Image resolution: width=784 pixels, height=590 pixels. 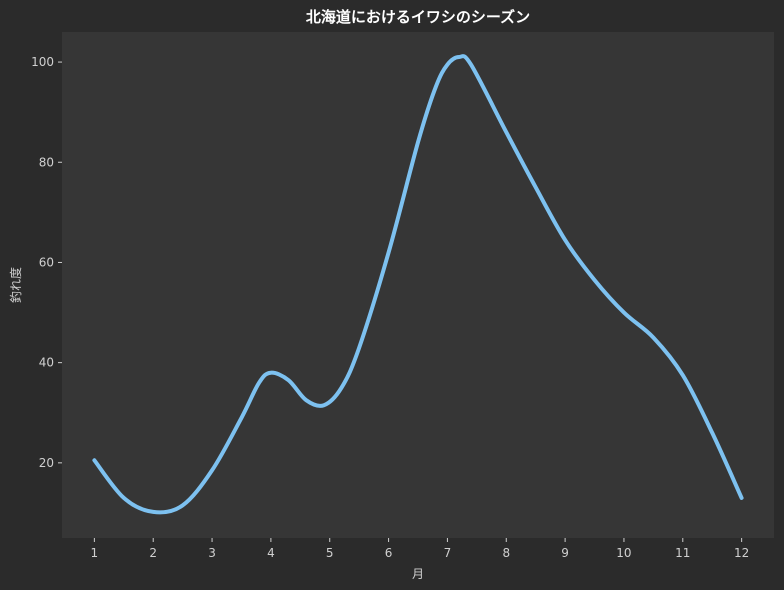 What do you see at coordinates (565, 553) in the screenshot?
I see `x-tick-label: 9` at bounding box center [565, 553].